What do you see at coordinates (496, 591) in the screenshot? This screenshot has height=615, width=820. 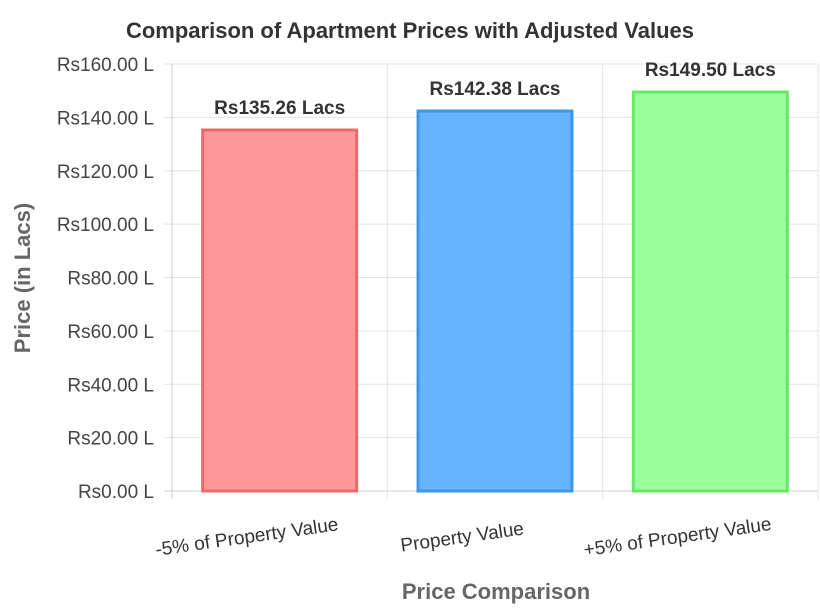 I see `x-axis-title: Price Comparison` at bounding box center [496, 591].